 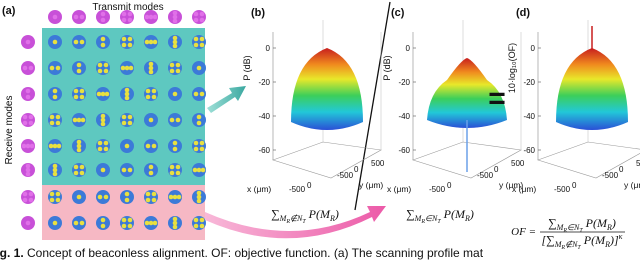 I want to click on floor, so click(x=588, y=160).